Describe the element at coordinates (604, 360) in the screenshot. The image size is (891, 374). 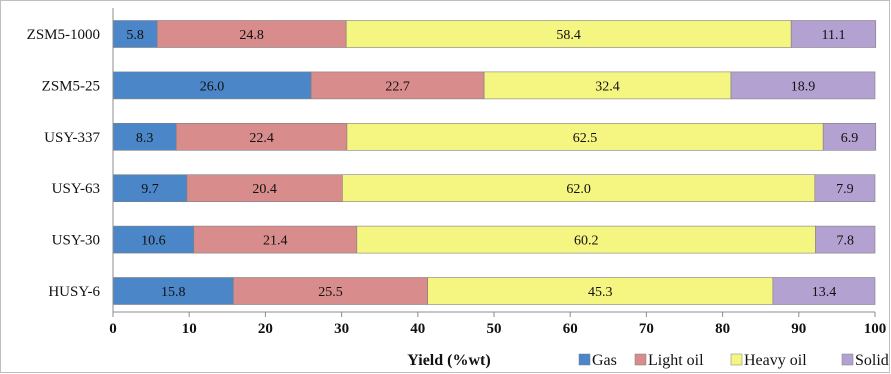
I see `legend-label-gas: Gas` at that location.